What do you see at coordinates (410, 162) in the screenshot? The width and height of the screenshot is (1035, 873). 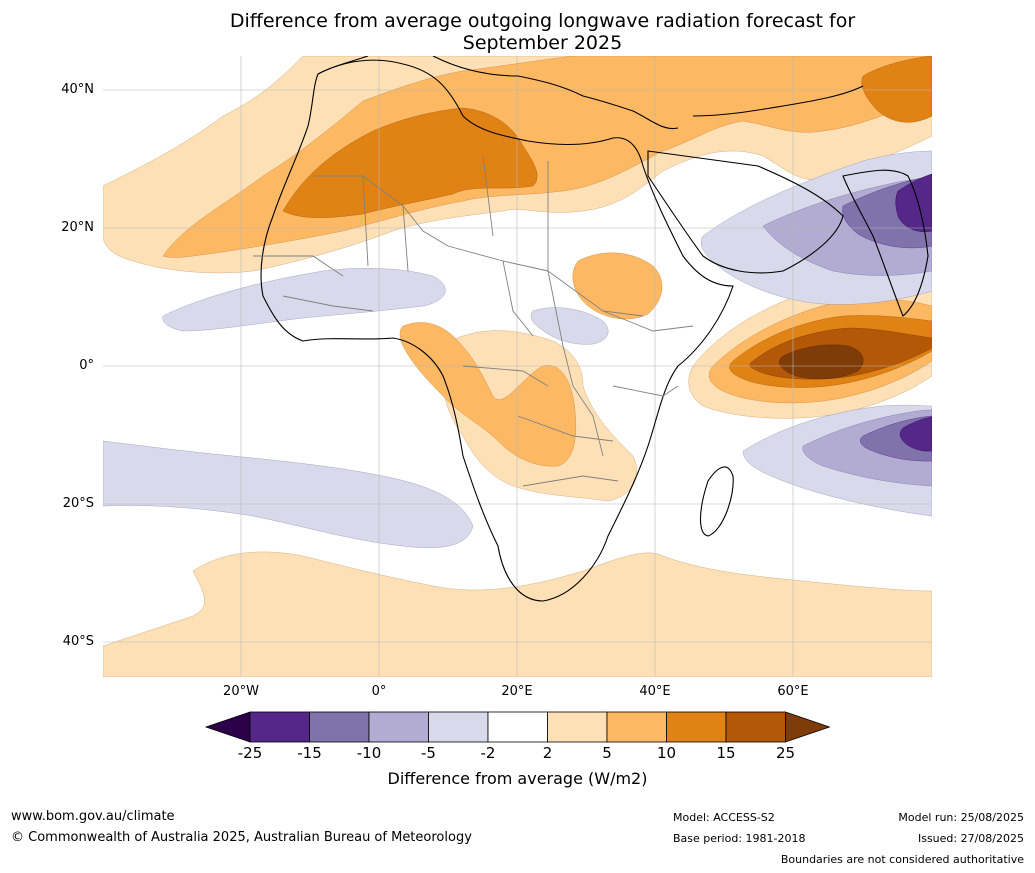 I see `positive-region-sahara-strong` at bounding box center [410, 162].